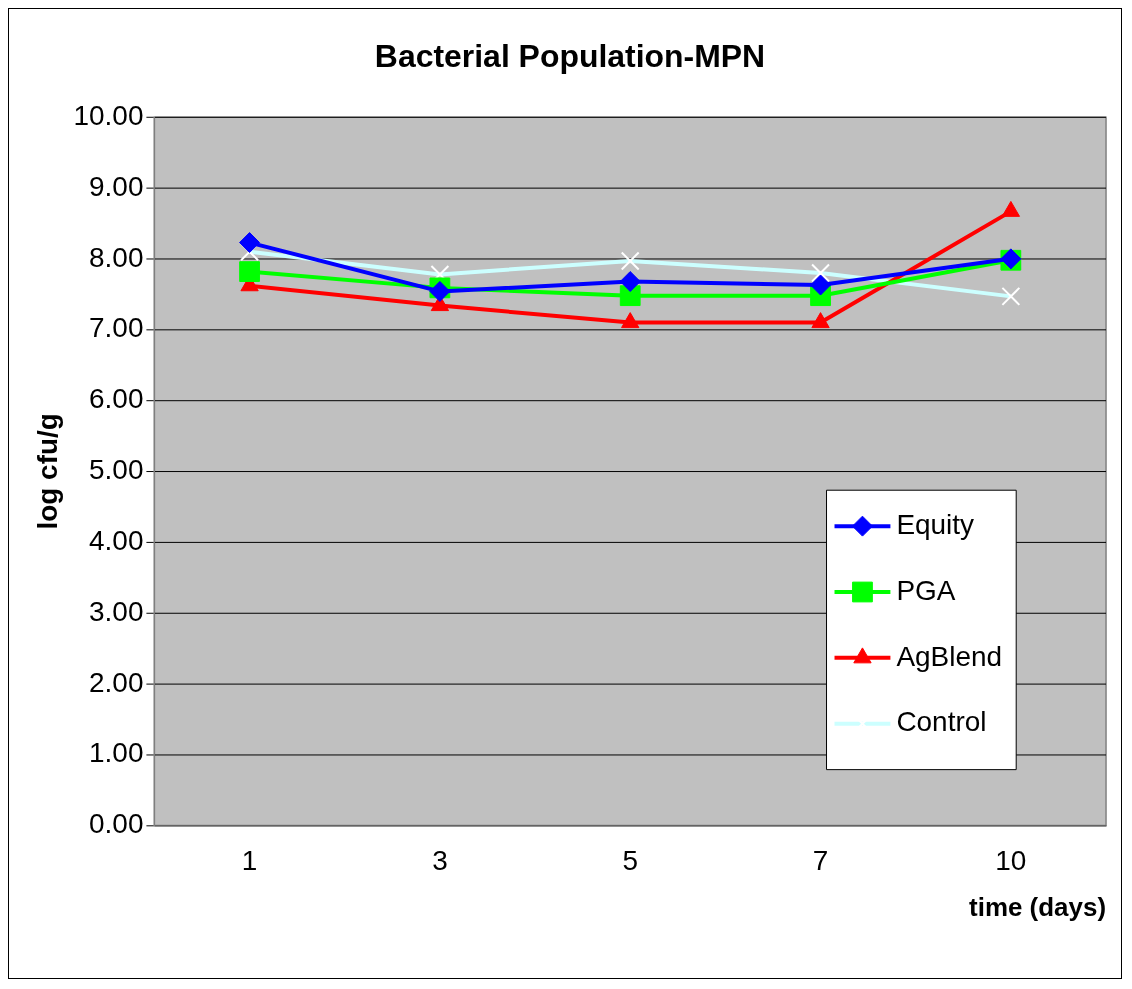 This screenshot has height=989, width=1132. I want to click on legend-label: Control, so click(941, 722).